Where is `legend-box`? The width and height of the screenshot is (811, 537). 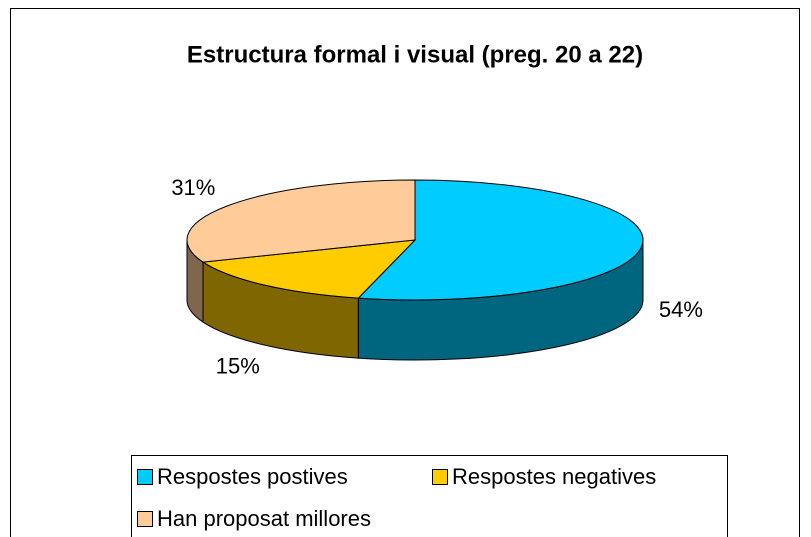
legend-box is located at coordinates (429, 496).